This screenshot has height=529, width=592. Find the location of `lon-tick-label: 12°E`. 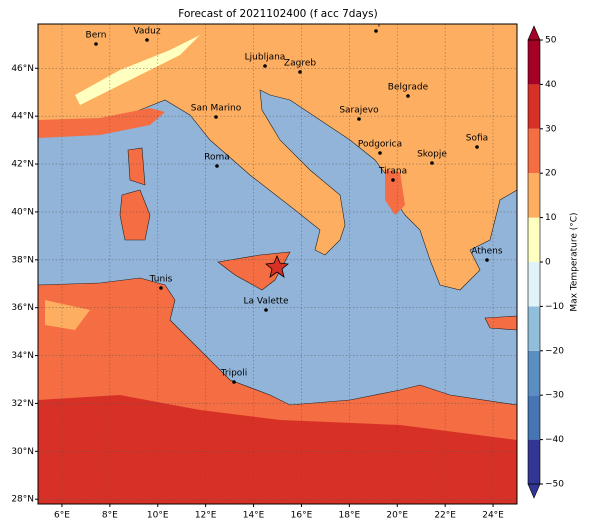

lon-tick-label: 12°E is located at coordinates (206, 516).